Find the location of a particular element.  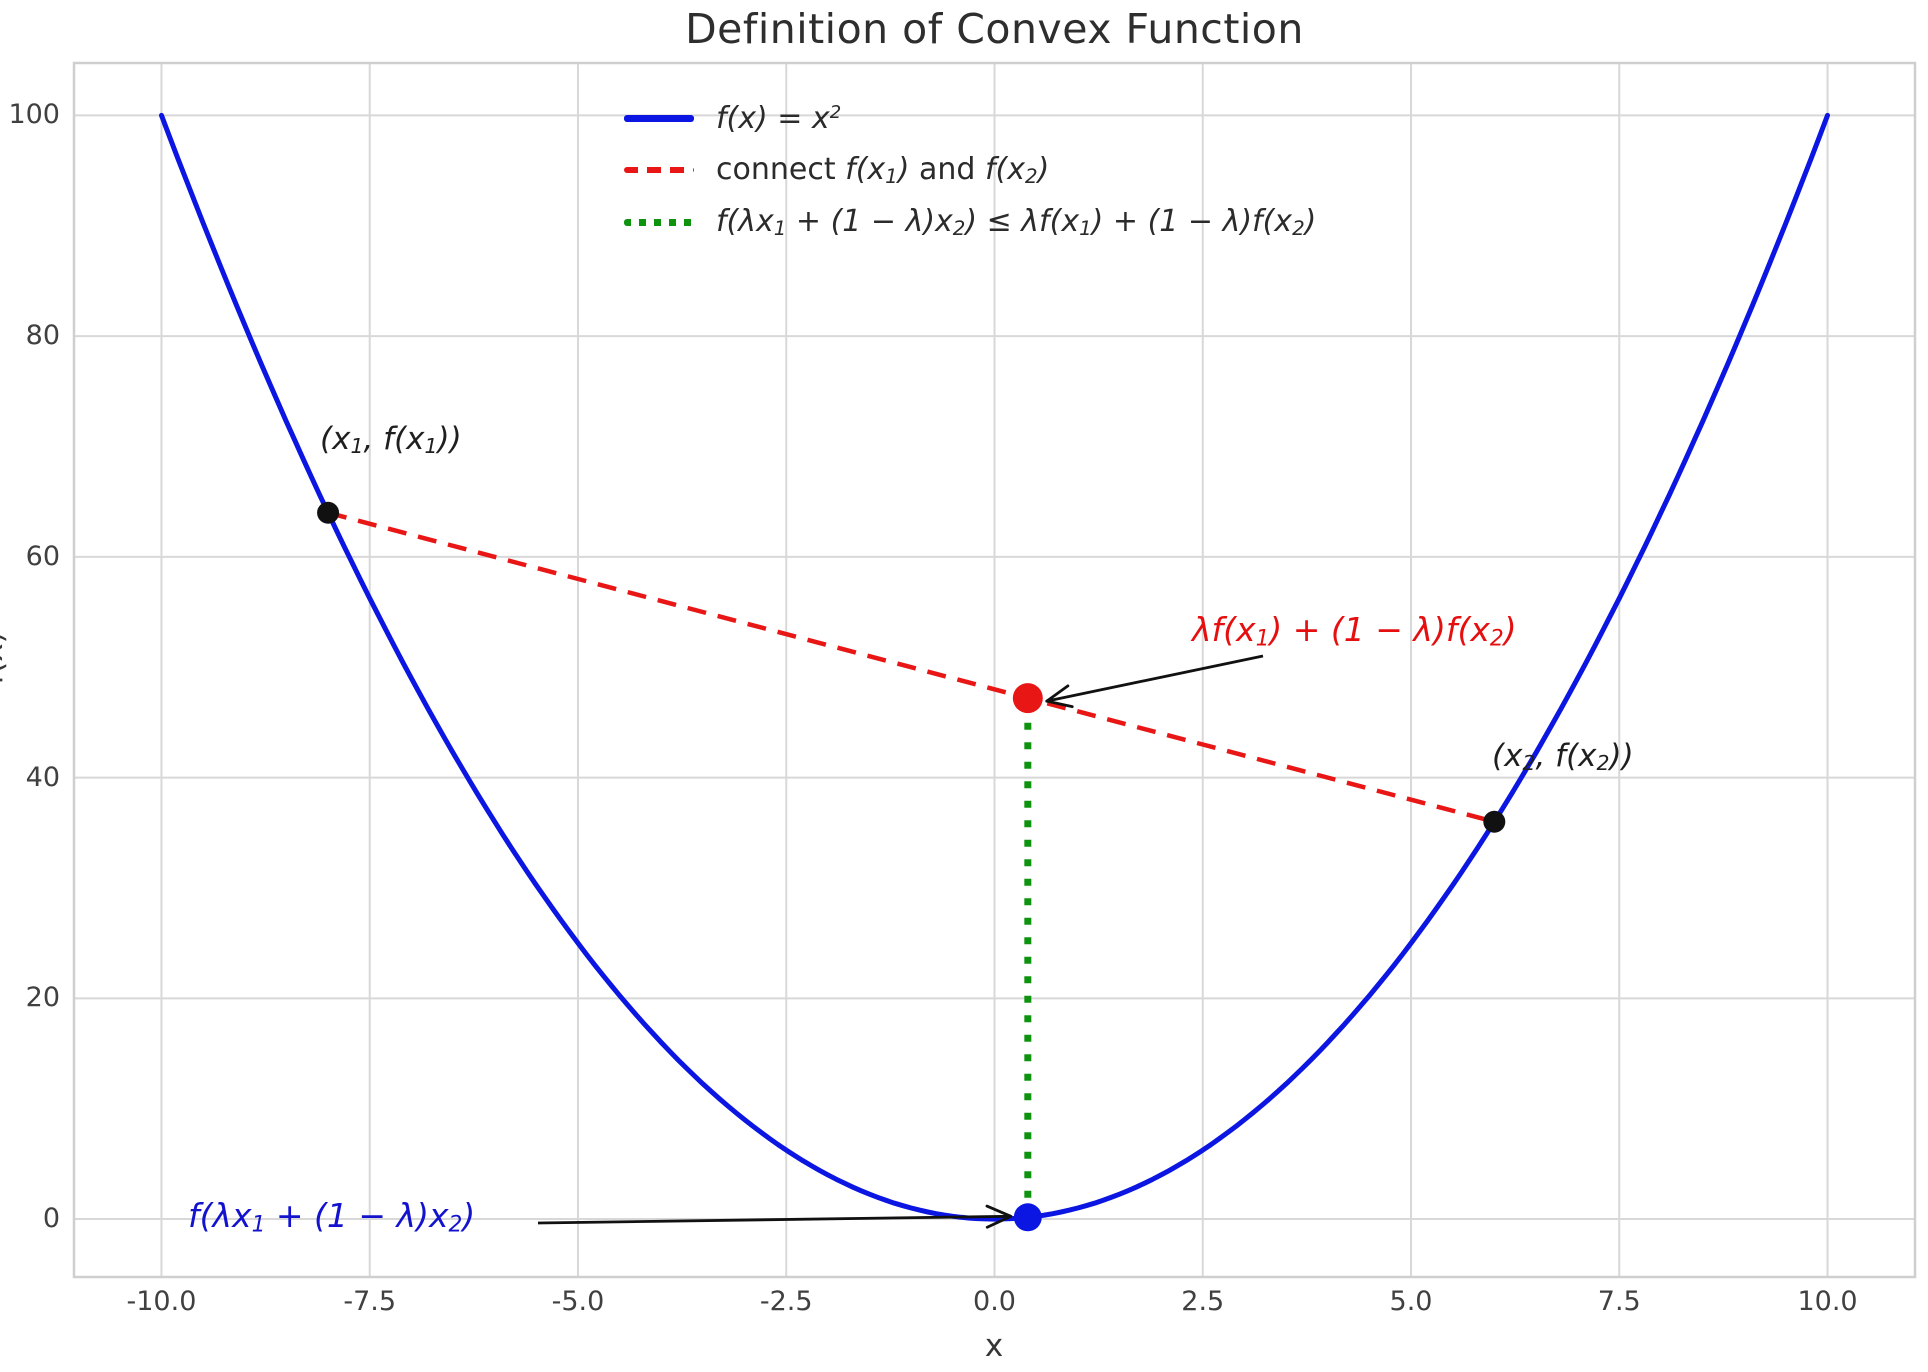

annotation-curve-value: f(λx1 + (1 − λ)x2) is located at coordinates (332, 1217).